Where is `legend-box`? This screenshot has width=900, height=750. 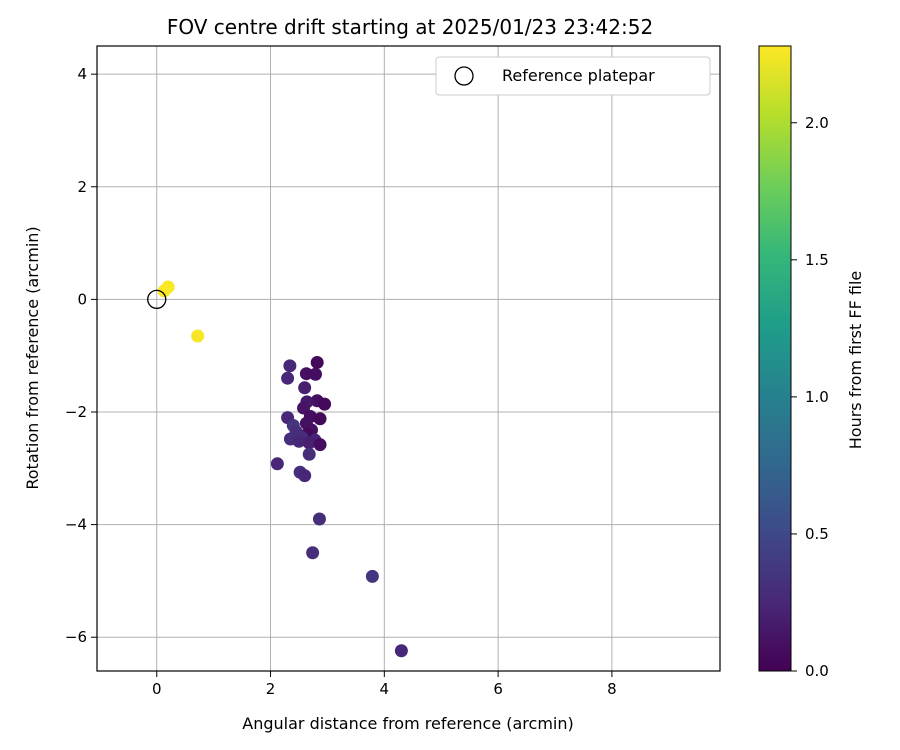
legend-box is located at coordinates (573, 76).